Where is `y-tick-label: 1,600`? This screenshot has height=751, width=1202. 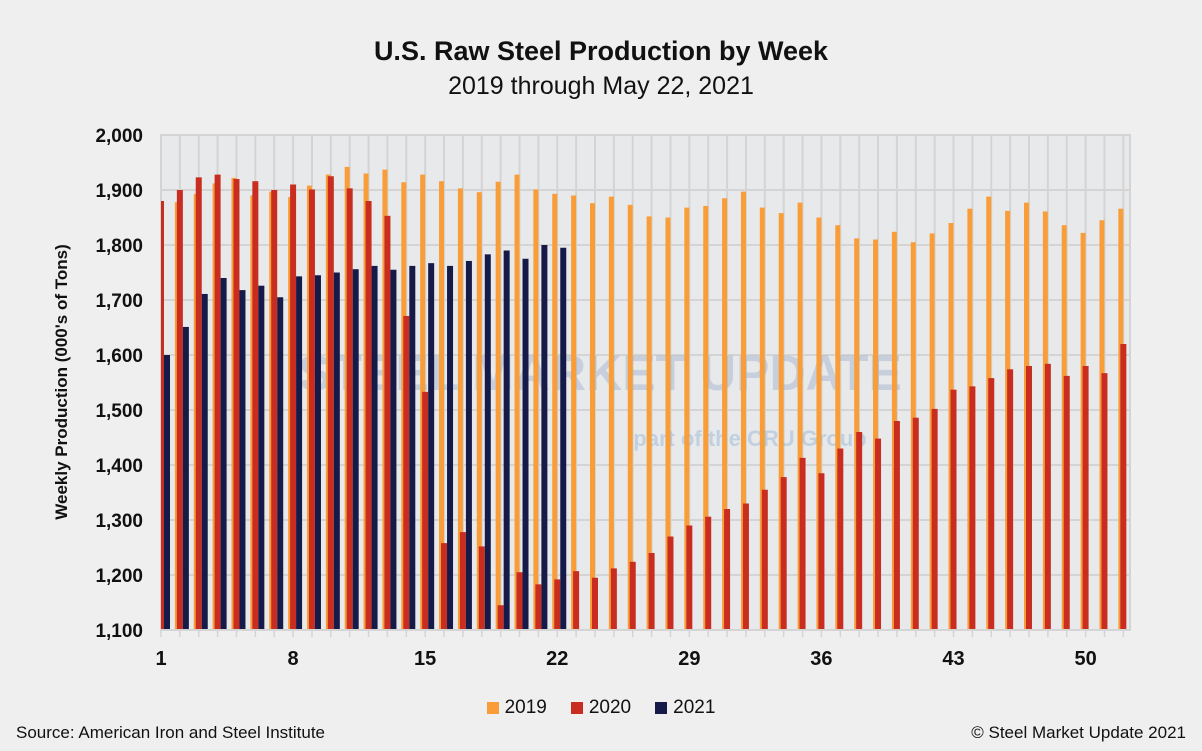 y-tick-label: 1,600 is located at coordinates (119, 356).